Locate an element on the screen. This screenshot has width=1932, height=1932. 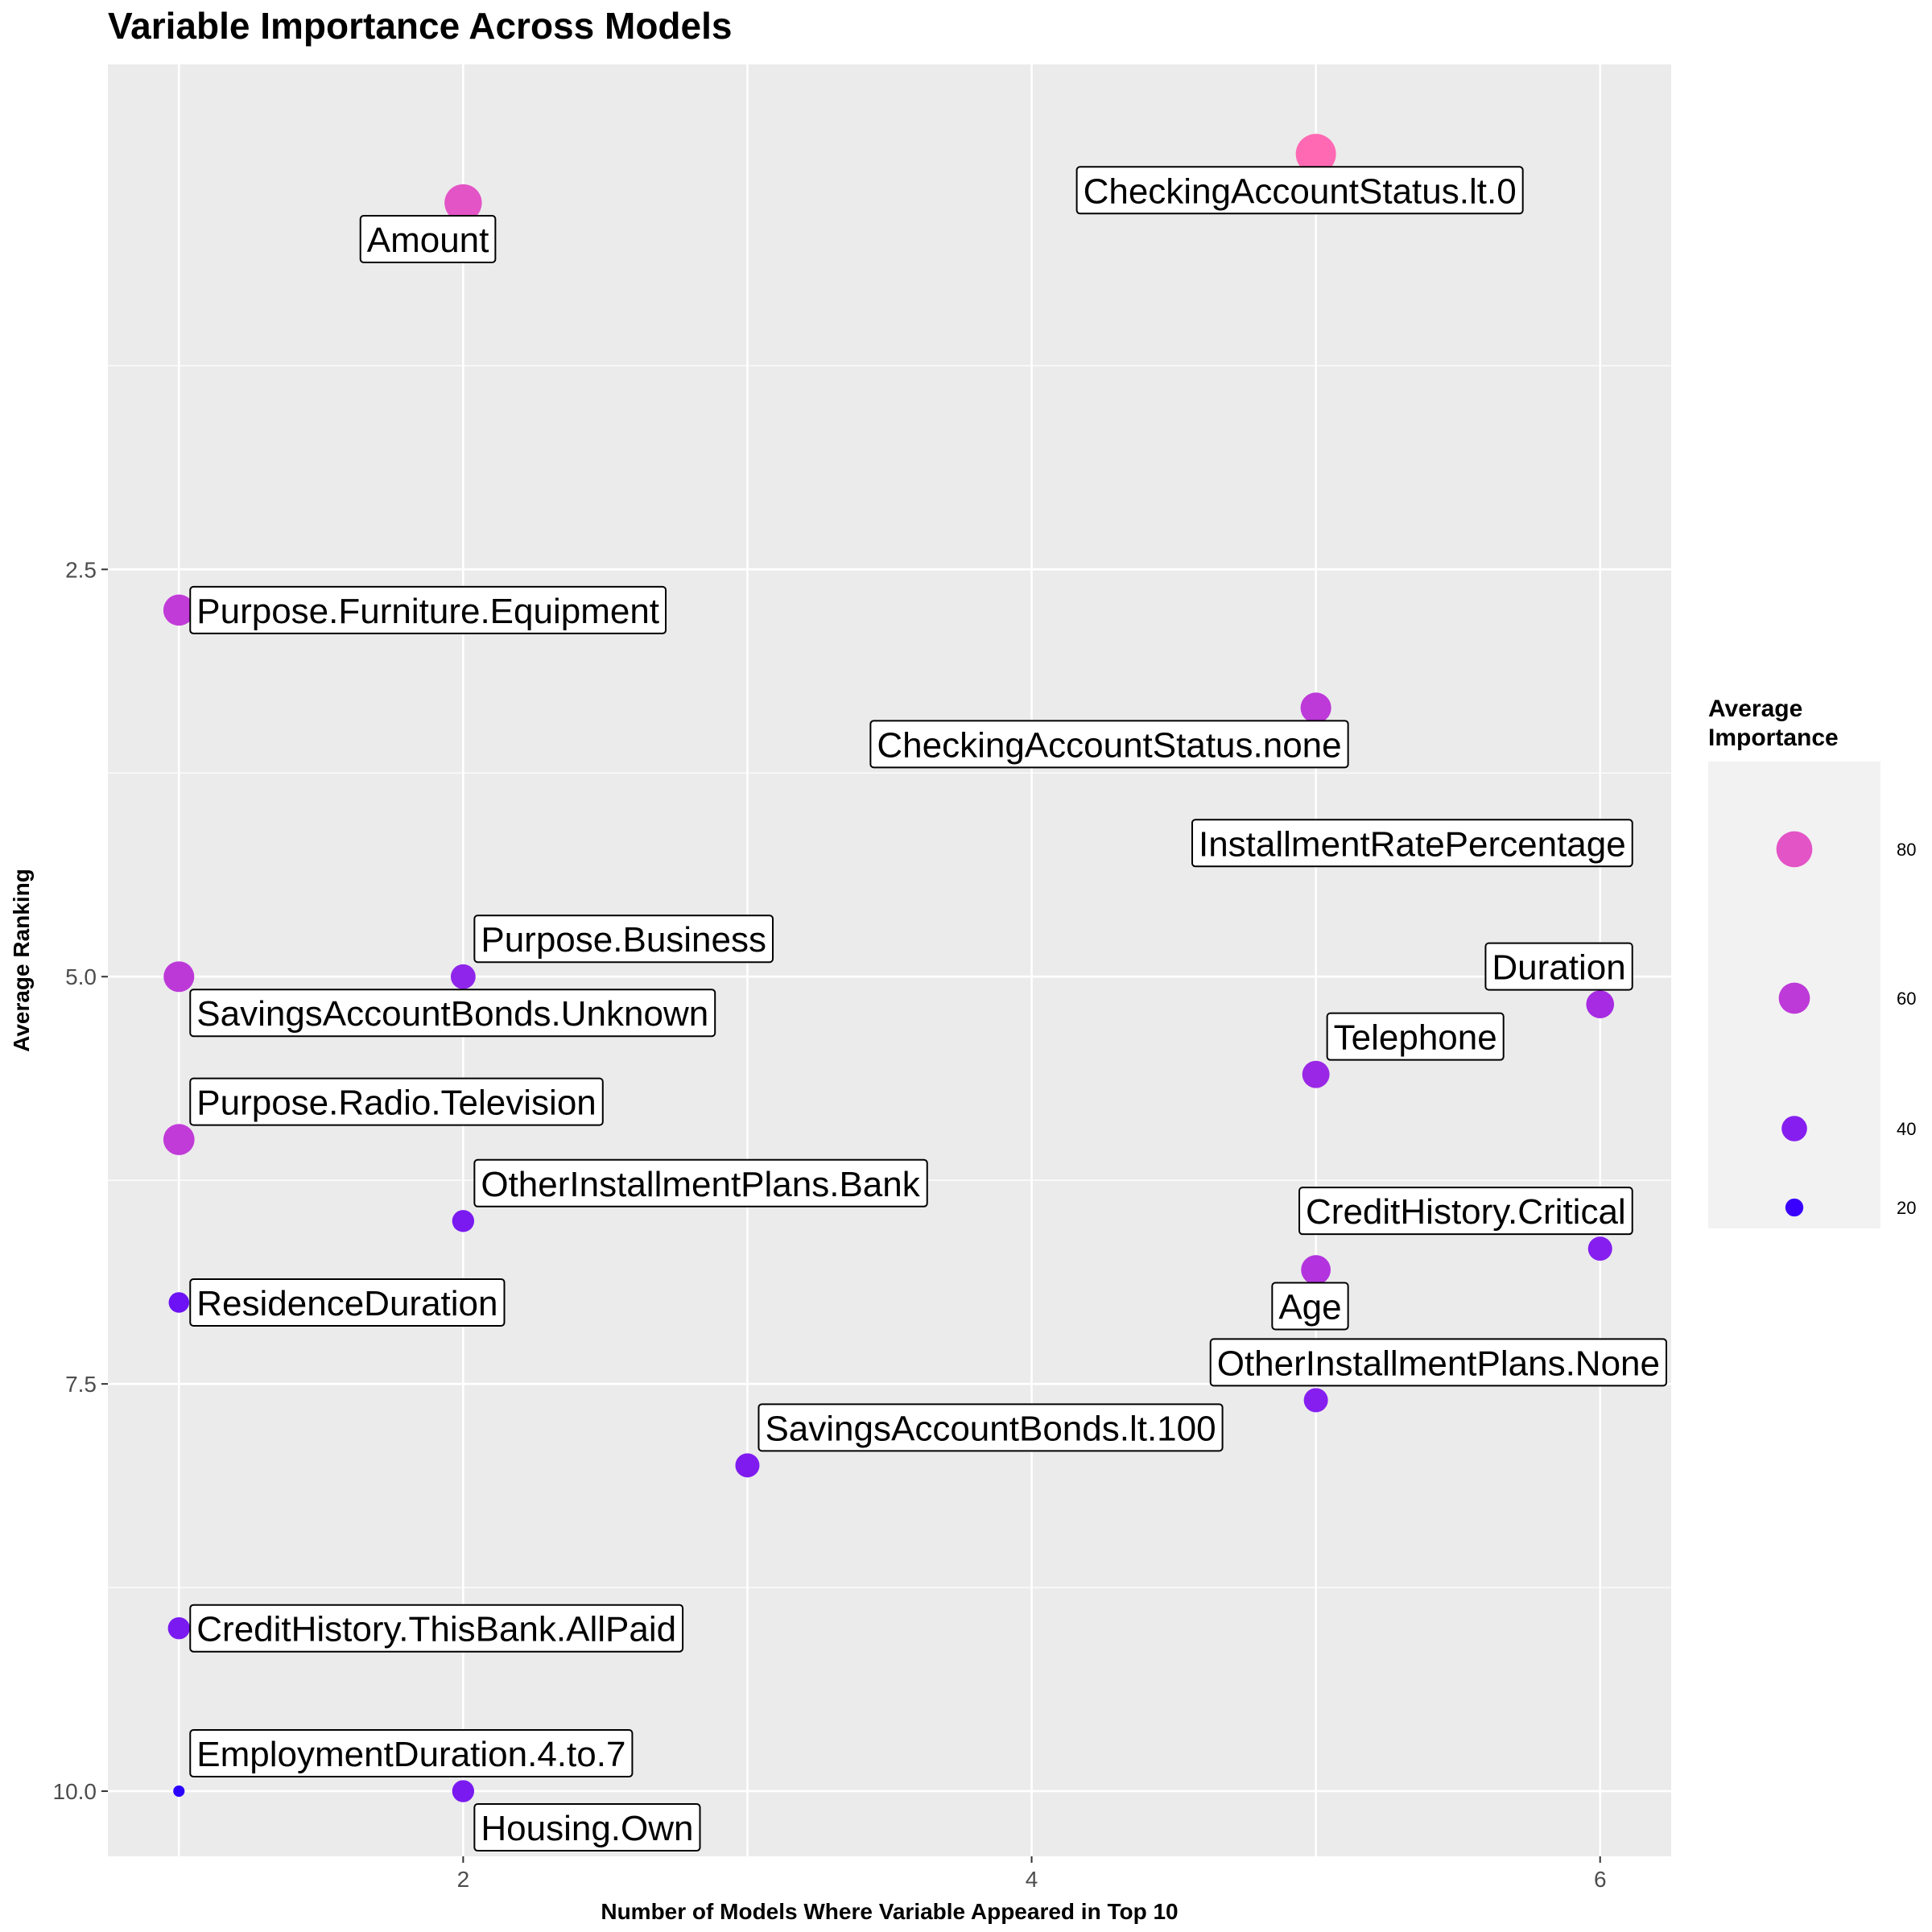
point-label-text: SavingsAccountBonds.Unknown is located at coordinates (452, 1014).